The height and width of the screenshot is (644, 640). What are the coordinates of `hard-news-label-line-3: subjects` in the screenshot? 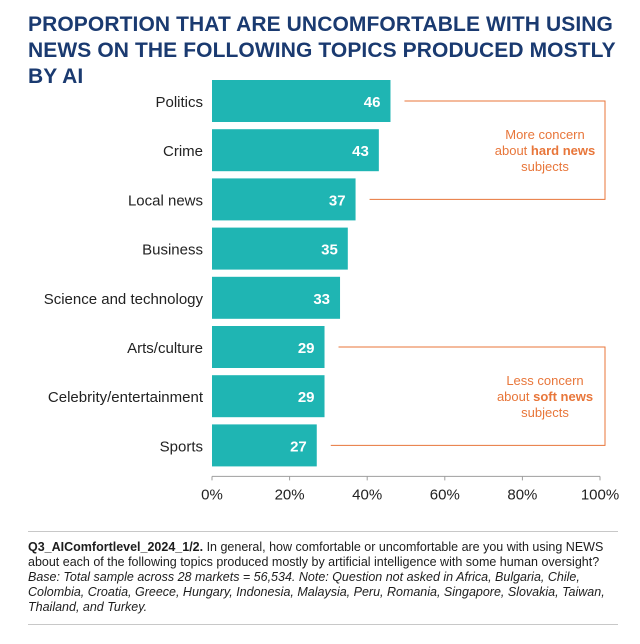 It's located at (545, 166).